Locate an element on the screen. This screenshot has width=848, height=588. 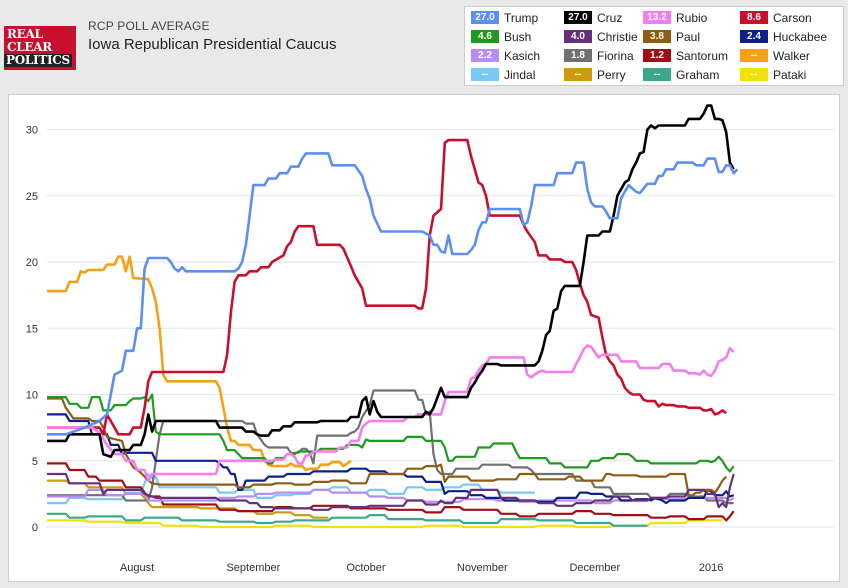
legend-value-cruz: 27.0 is located at coordinates (578, 17).